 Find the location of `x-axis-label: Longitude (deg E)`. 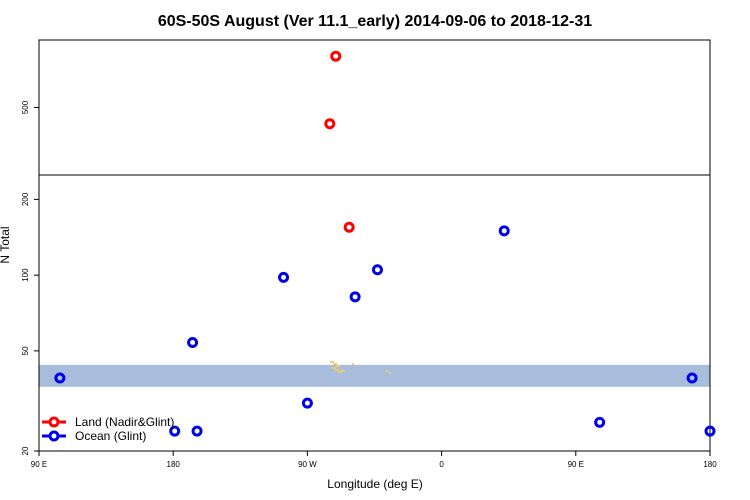

x-axis-label: Longitude (deg E) is located at coordinates (374, 484).